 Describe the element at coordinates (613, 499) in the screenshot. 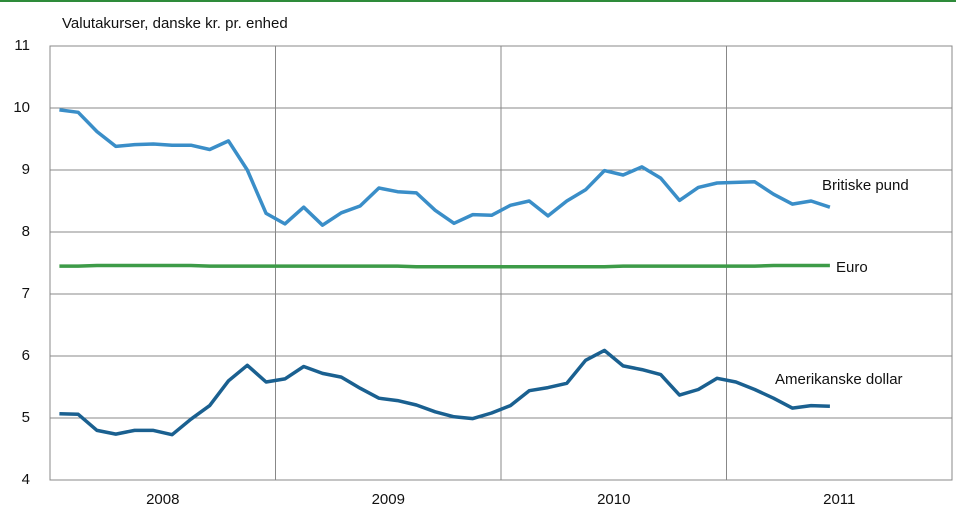

I see `x-tick-label: 2010` at that location.